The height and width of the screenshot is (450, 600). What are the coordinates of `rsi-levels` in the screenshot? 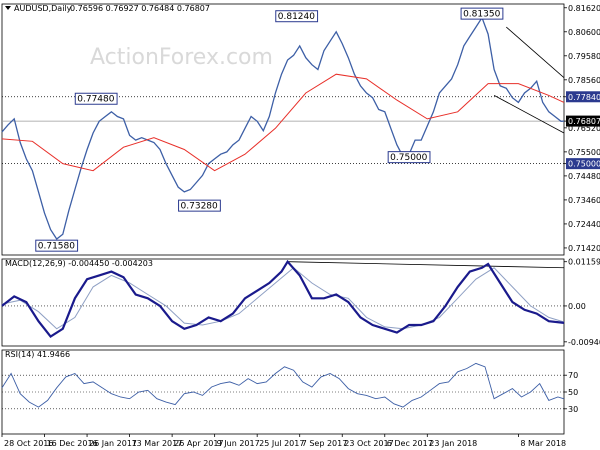 It's located at (283, 392).